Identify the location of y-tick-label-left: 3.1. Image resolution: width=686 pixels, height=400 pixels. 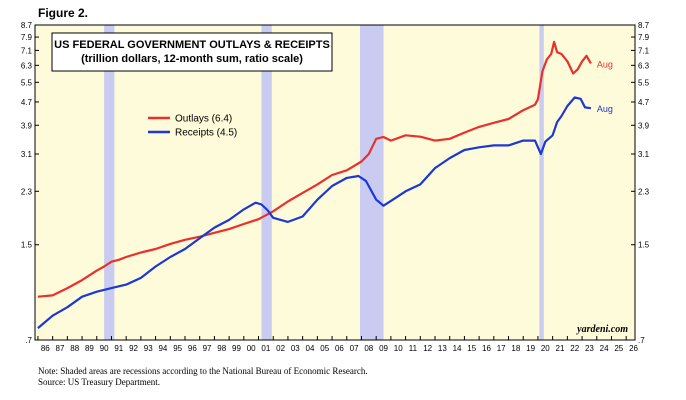
(27, 154).